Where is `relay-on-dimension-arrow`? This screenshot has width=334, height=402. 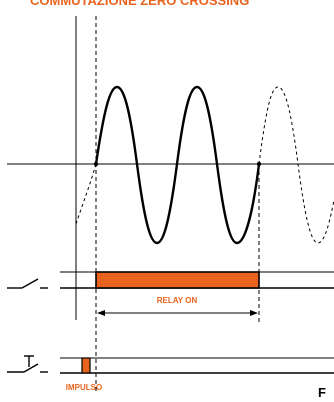 relay-on-dimension-arrow is located at coordinates (177, 313).